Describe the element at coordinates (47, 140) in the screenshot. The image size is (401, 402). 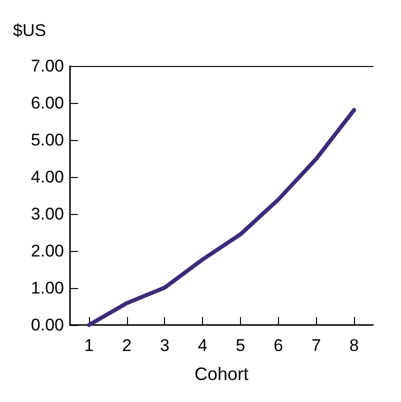
I see `y-tick-label: 5.00` at that location.